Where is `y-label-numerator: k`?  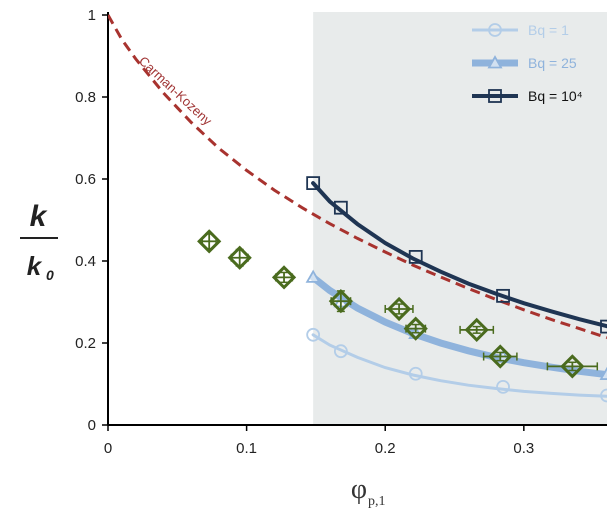 y-label-numerator: k is located at coordinates (39, 216).